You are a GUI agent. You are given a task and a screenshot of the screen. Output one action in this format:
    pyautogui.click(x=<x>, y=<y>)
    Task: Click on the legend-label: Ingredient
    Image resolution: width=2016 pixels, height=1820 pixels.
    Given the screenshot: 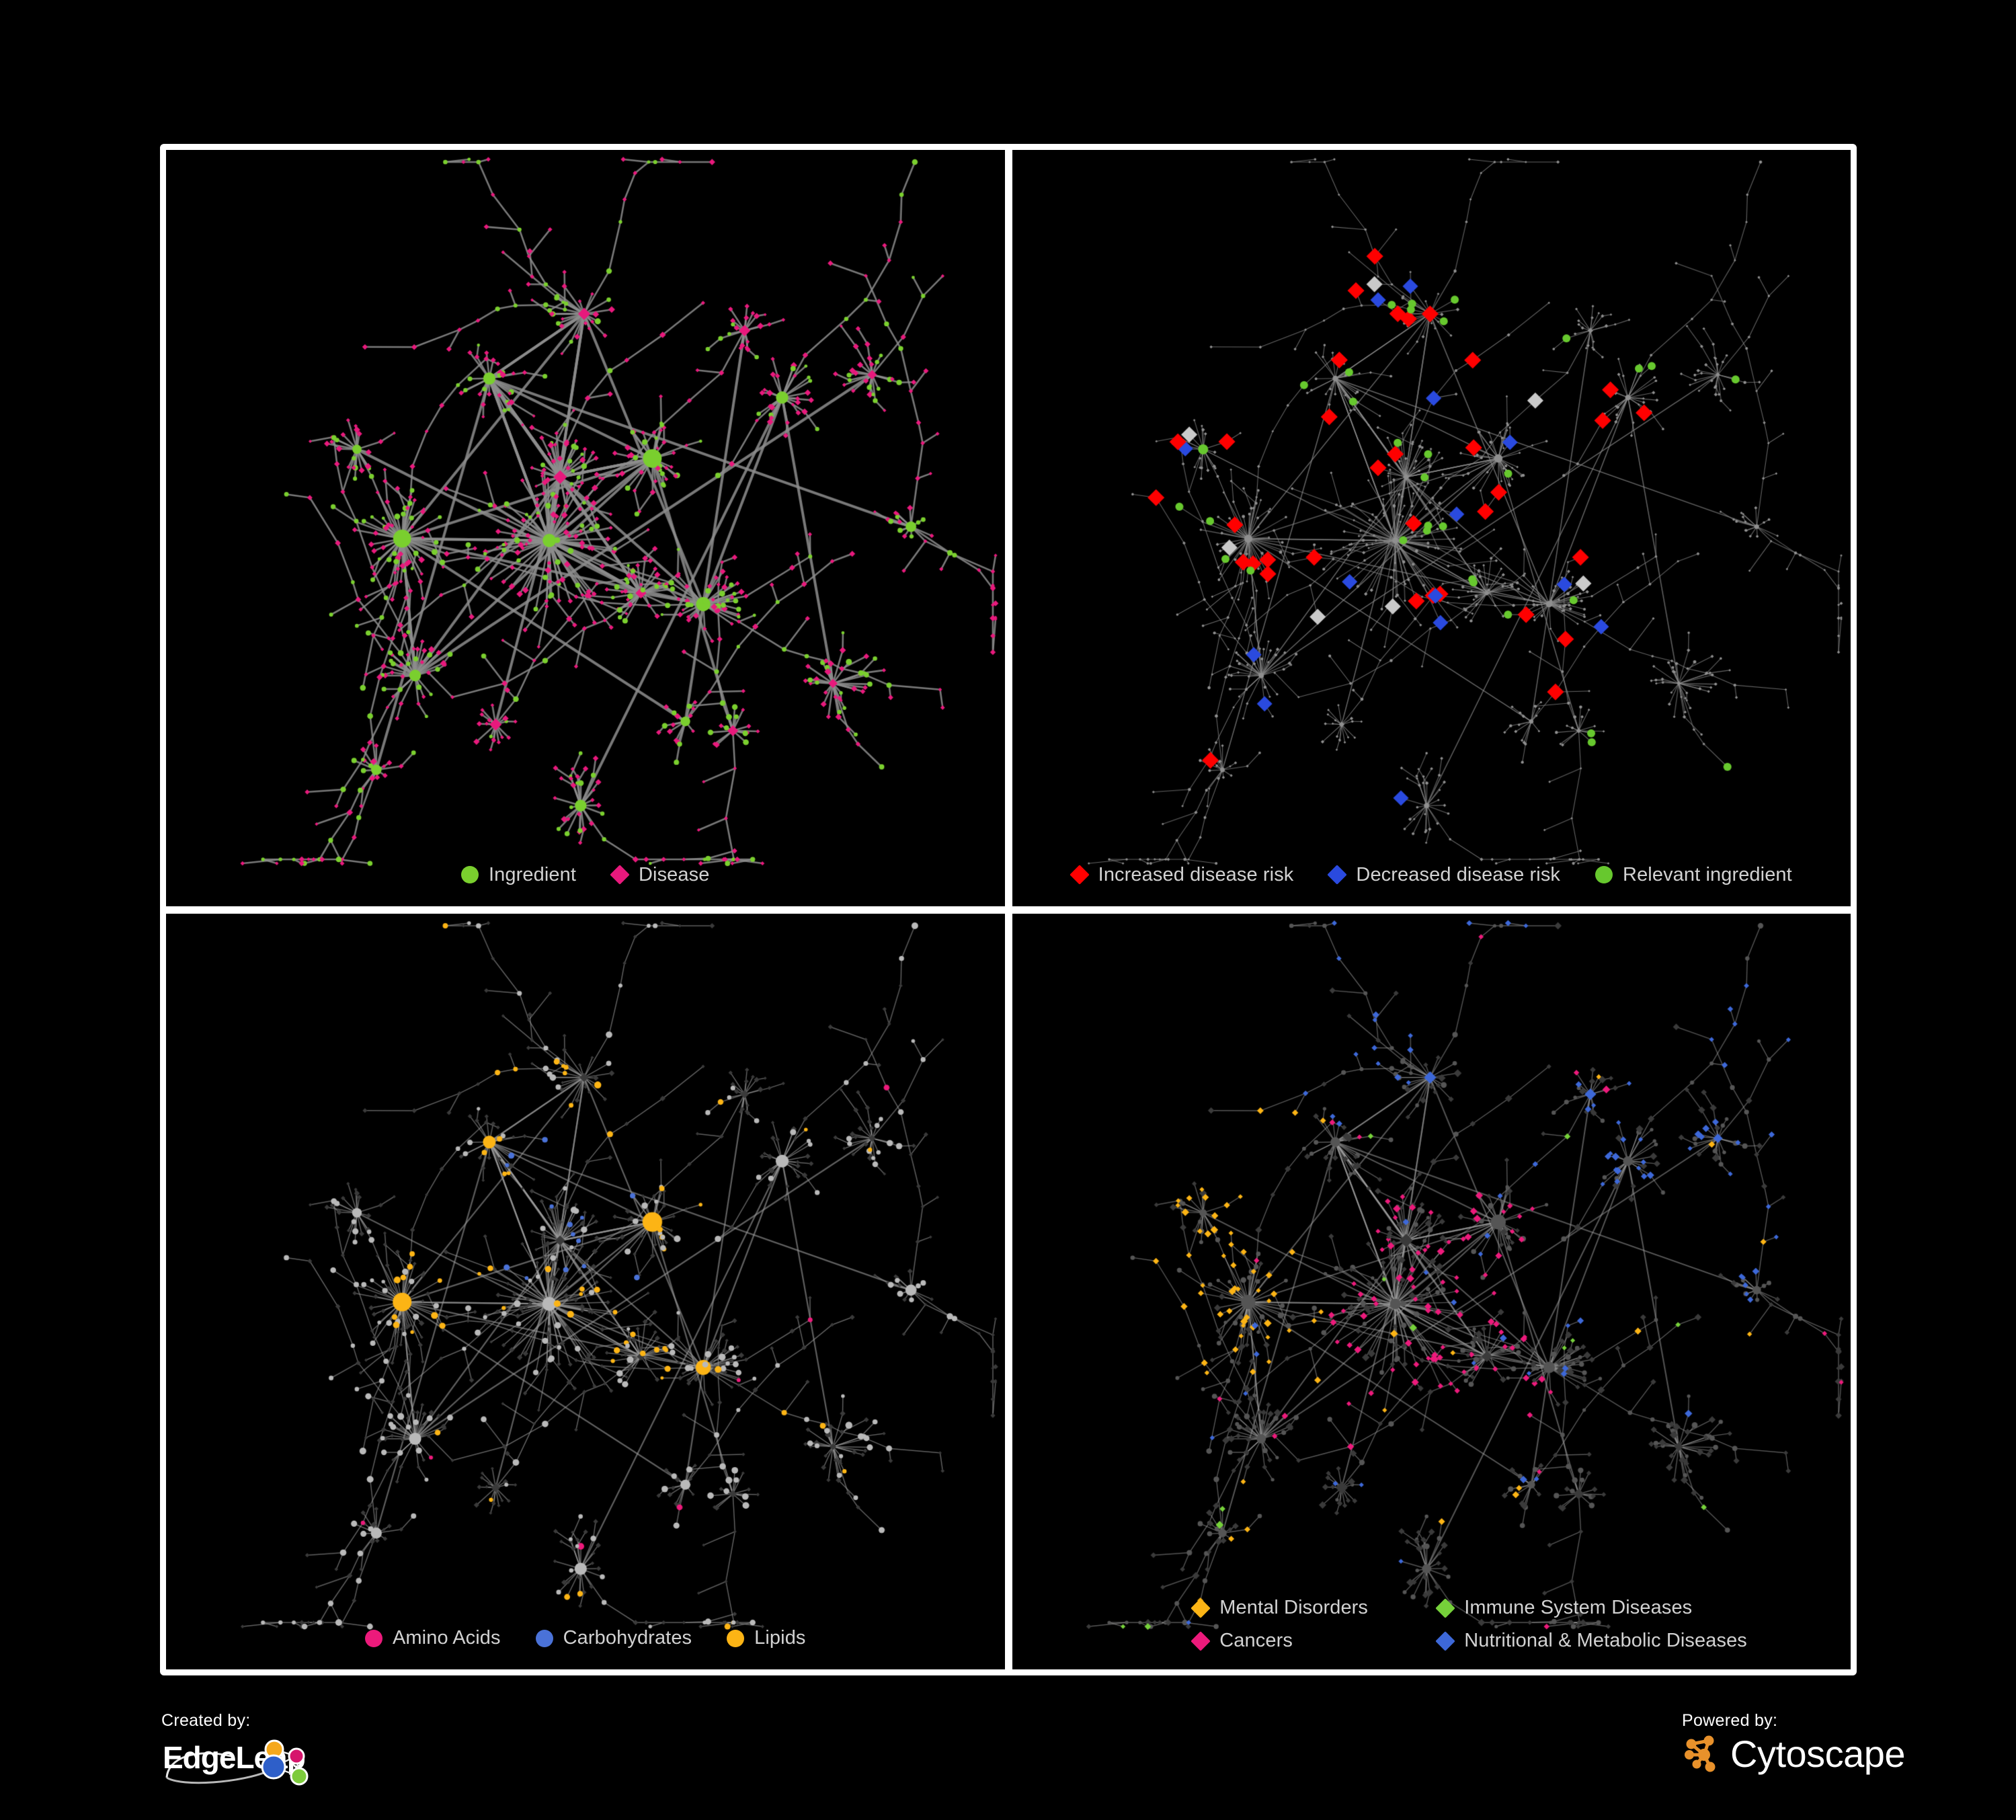 What is the action you would take?
    pyautogui.click(x=532, y=874)
    